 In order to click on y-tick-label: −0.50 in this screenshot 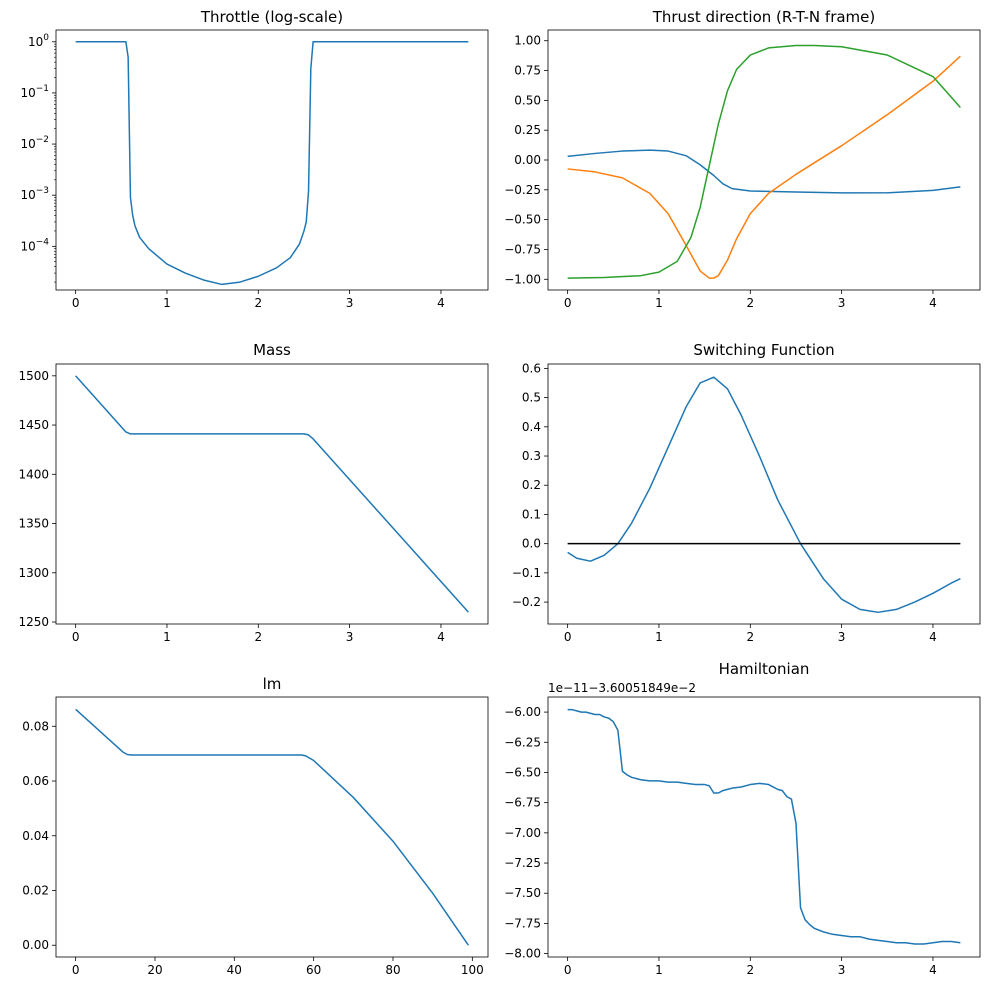, I will do `click(522, 220)`.